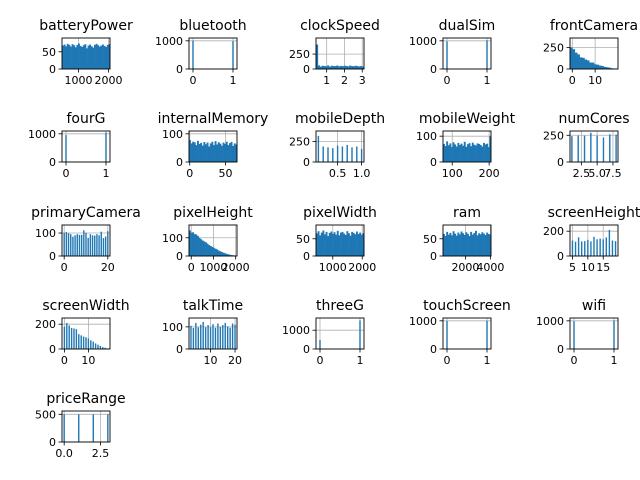  Describe the element at coordinates (213, 267) in the screenshot. I see `x-tick-label: 1000` at that location.